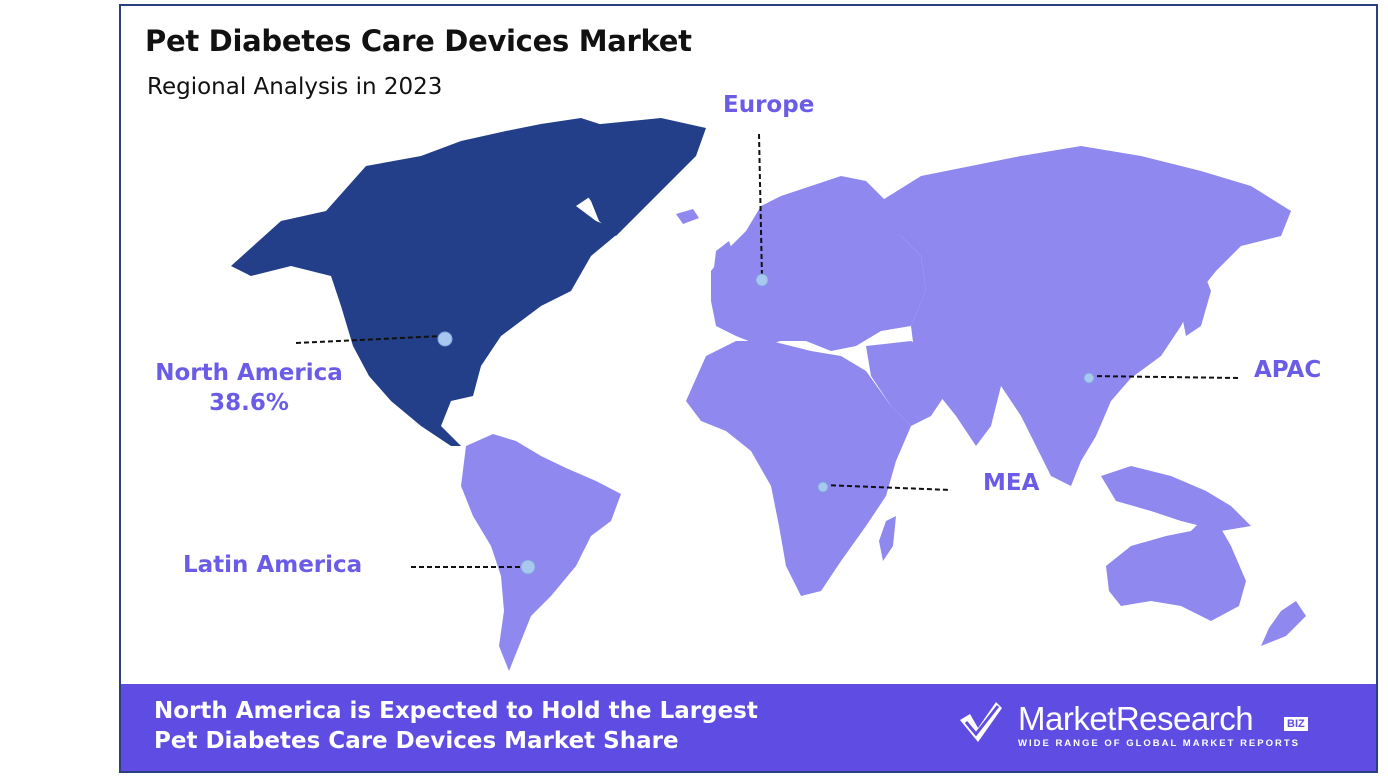  Describe the element at coordinates (528, 567) in the screenshot. I see `latin-america-marker` at that location.